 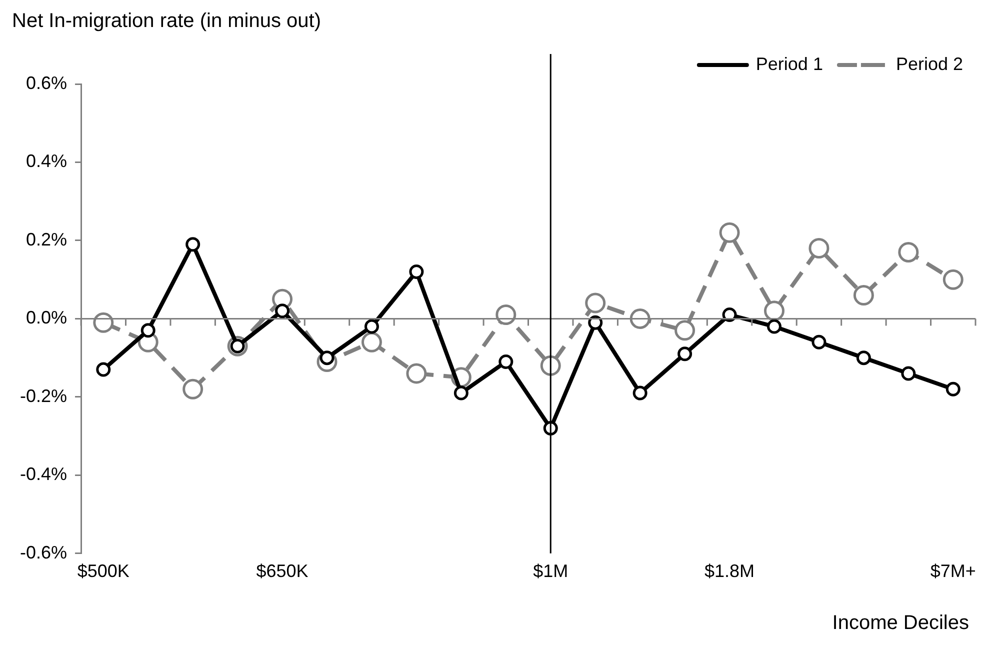 I want to click on legend-label: Period 2, so click(x=930, y=64).